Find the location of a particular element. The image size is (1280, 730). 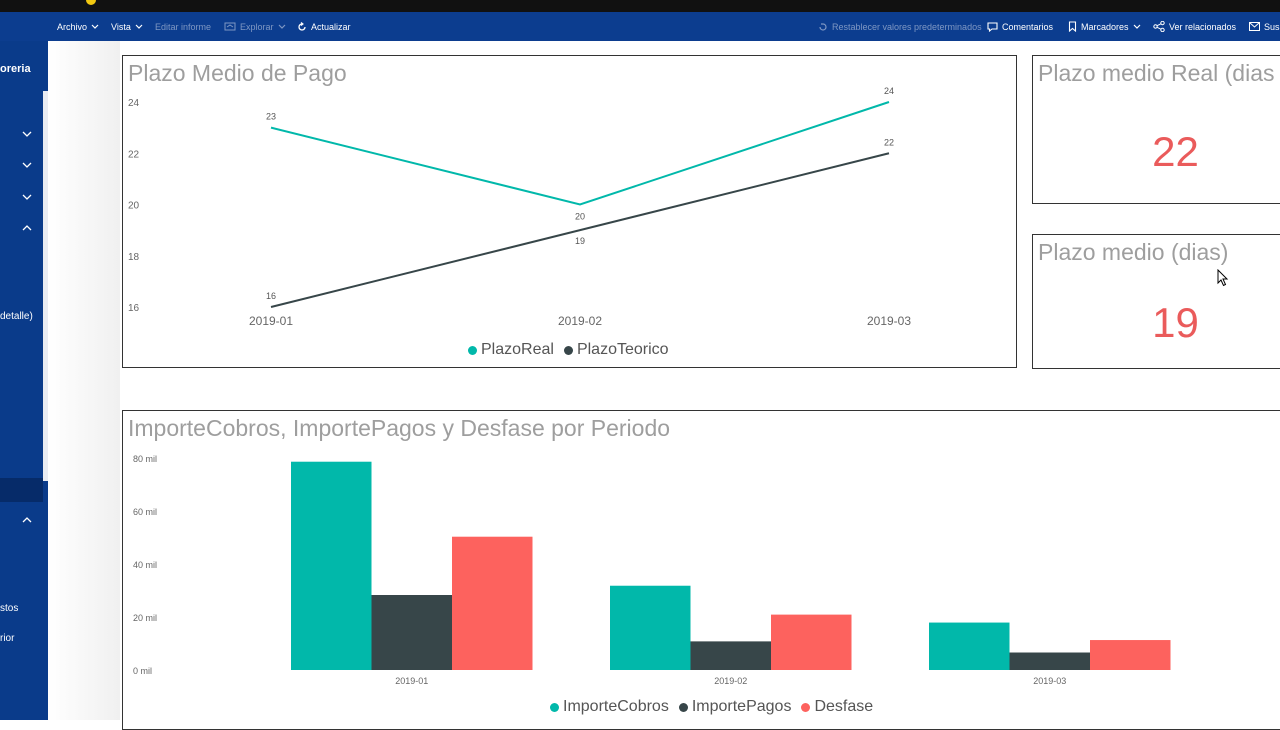

kpi-card-average: Plazo medio (dias) 19 is located at coordinates (1156, 301).